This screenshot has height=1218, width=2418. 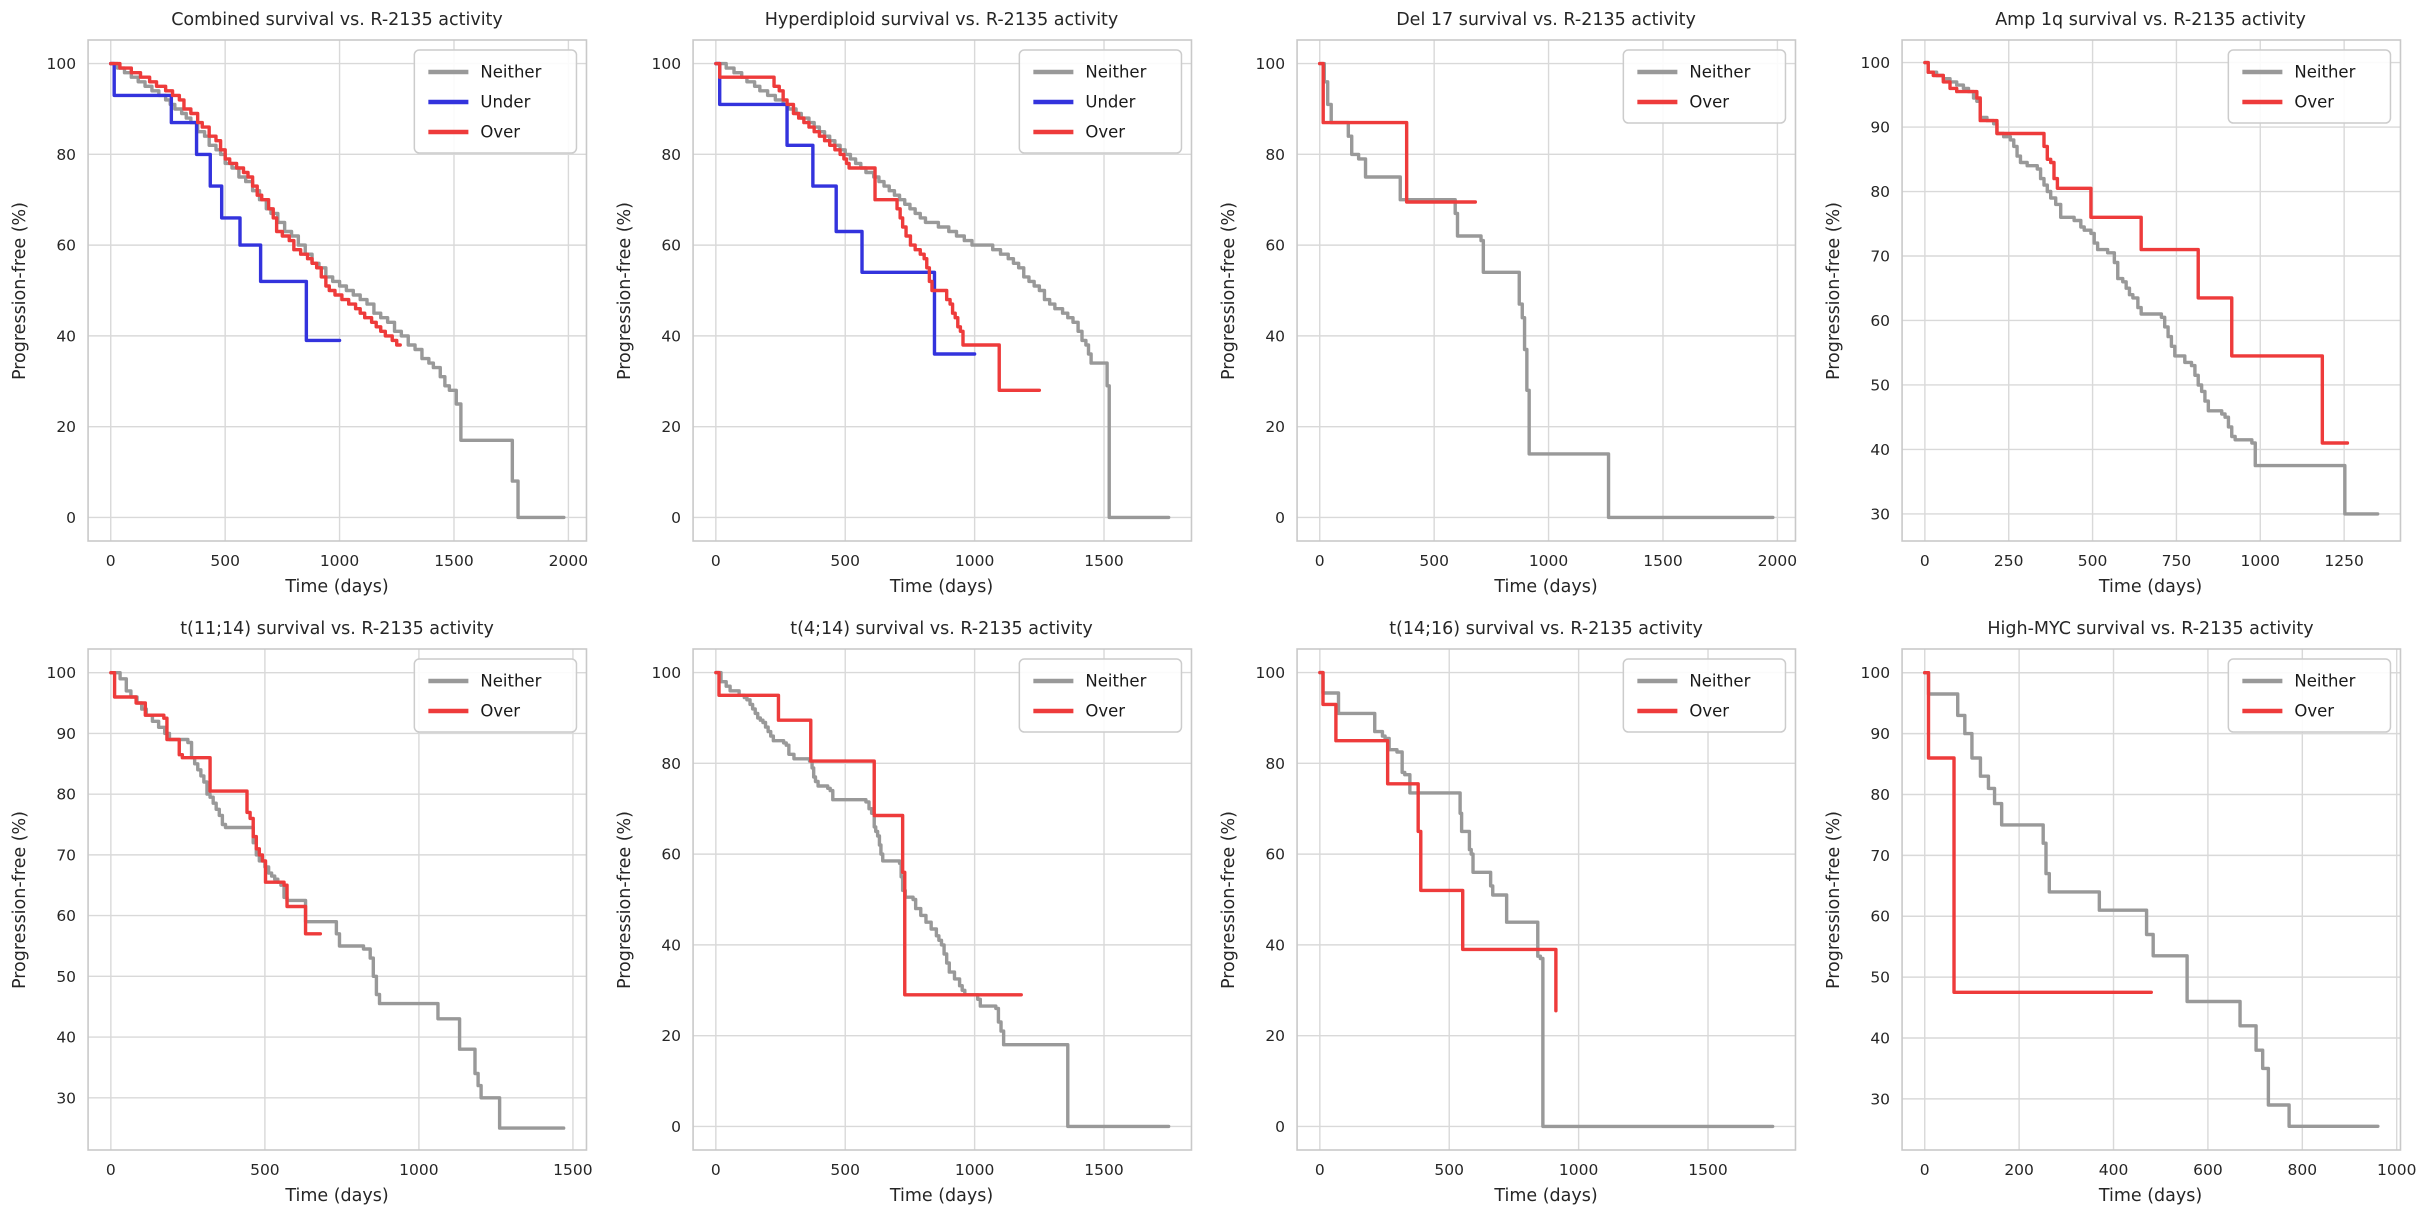 I want to click on km-plot-t4-14: 0 500 1000 1500 0 20 40 60 80 100 Neither Over, so click(x=921, y=913).